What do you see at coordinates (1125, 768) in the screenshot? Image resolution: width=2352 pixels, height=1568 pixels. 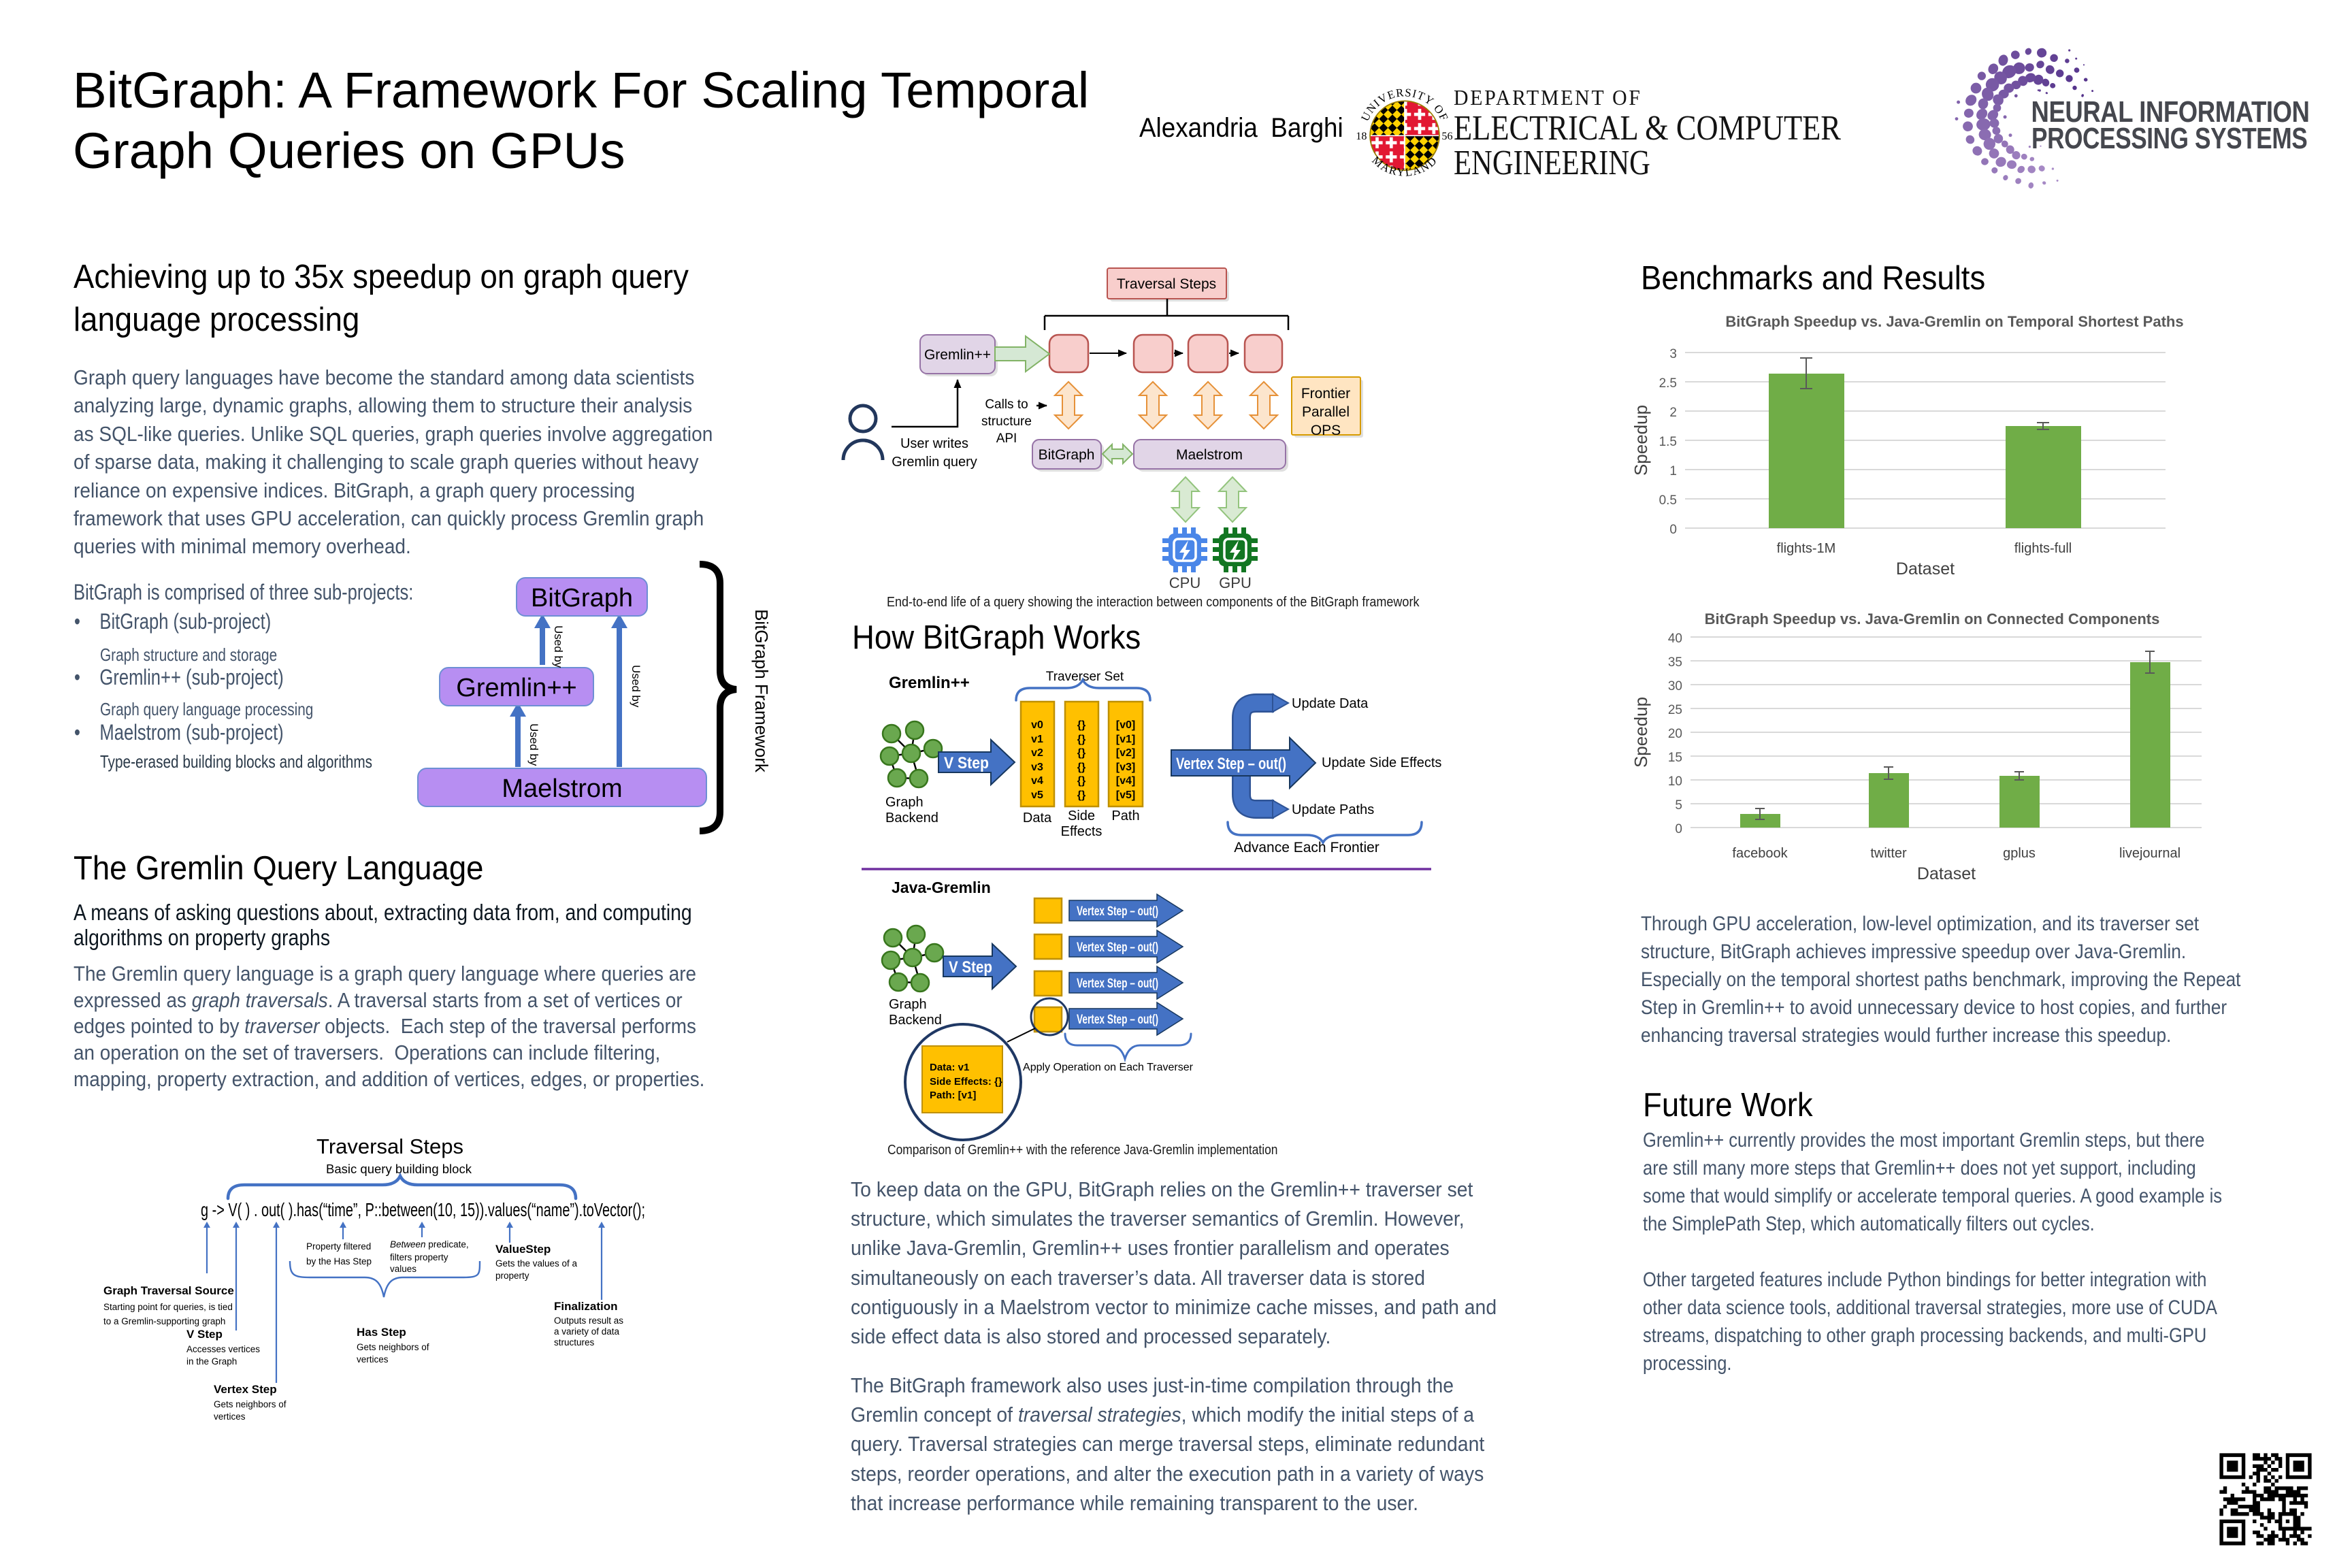 I see `svg-text: [v3]` at bounding box center [1125, 768].